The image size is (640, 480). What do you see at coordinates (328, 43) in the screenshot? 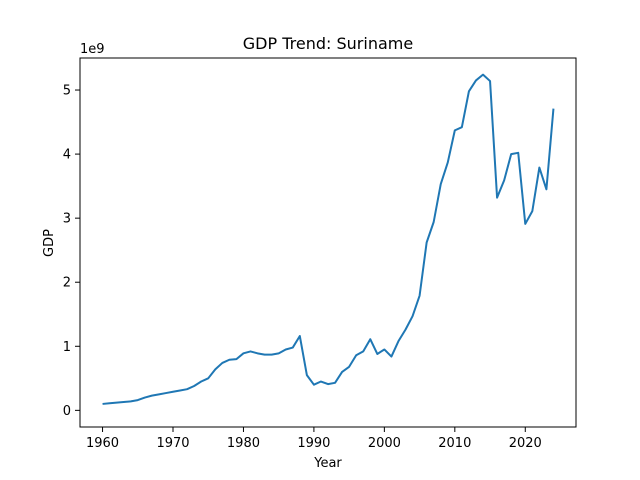
I see `chart-title: GDP Trend: Suriname` at bounding box center [328, 43].